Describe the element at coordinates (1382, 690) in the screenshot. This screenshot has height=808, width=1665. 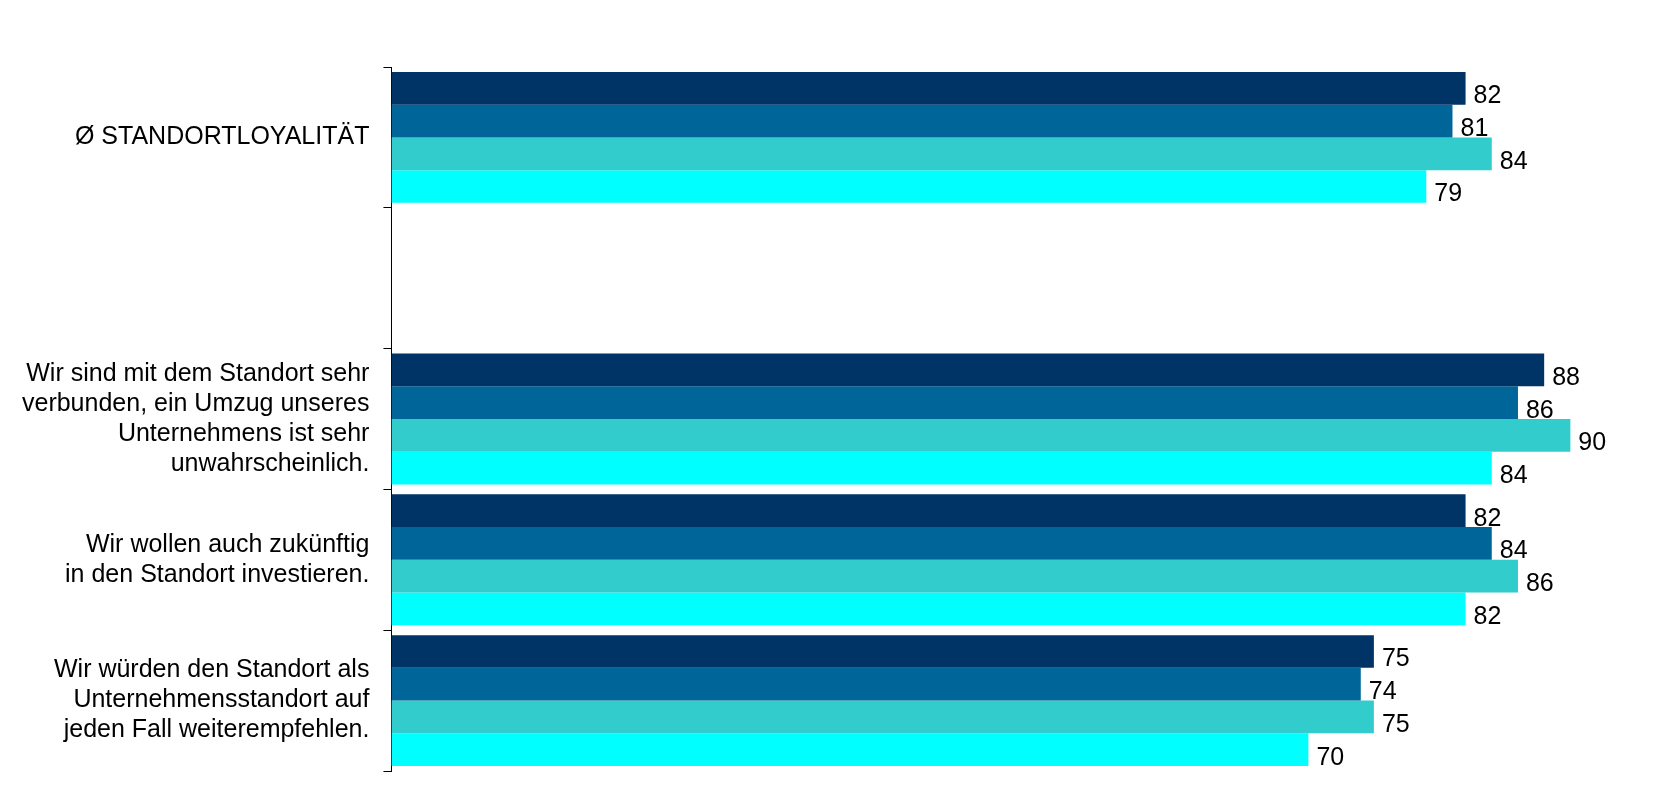
I see `data-label: 74` at that location.